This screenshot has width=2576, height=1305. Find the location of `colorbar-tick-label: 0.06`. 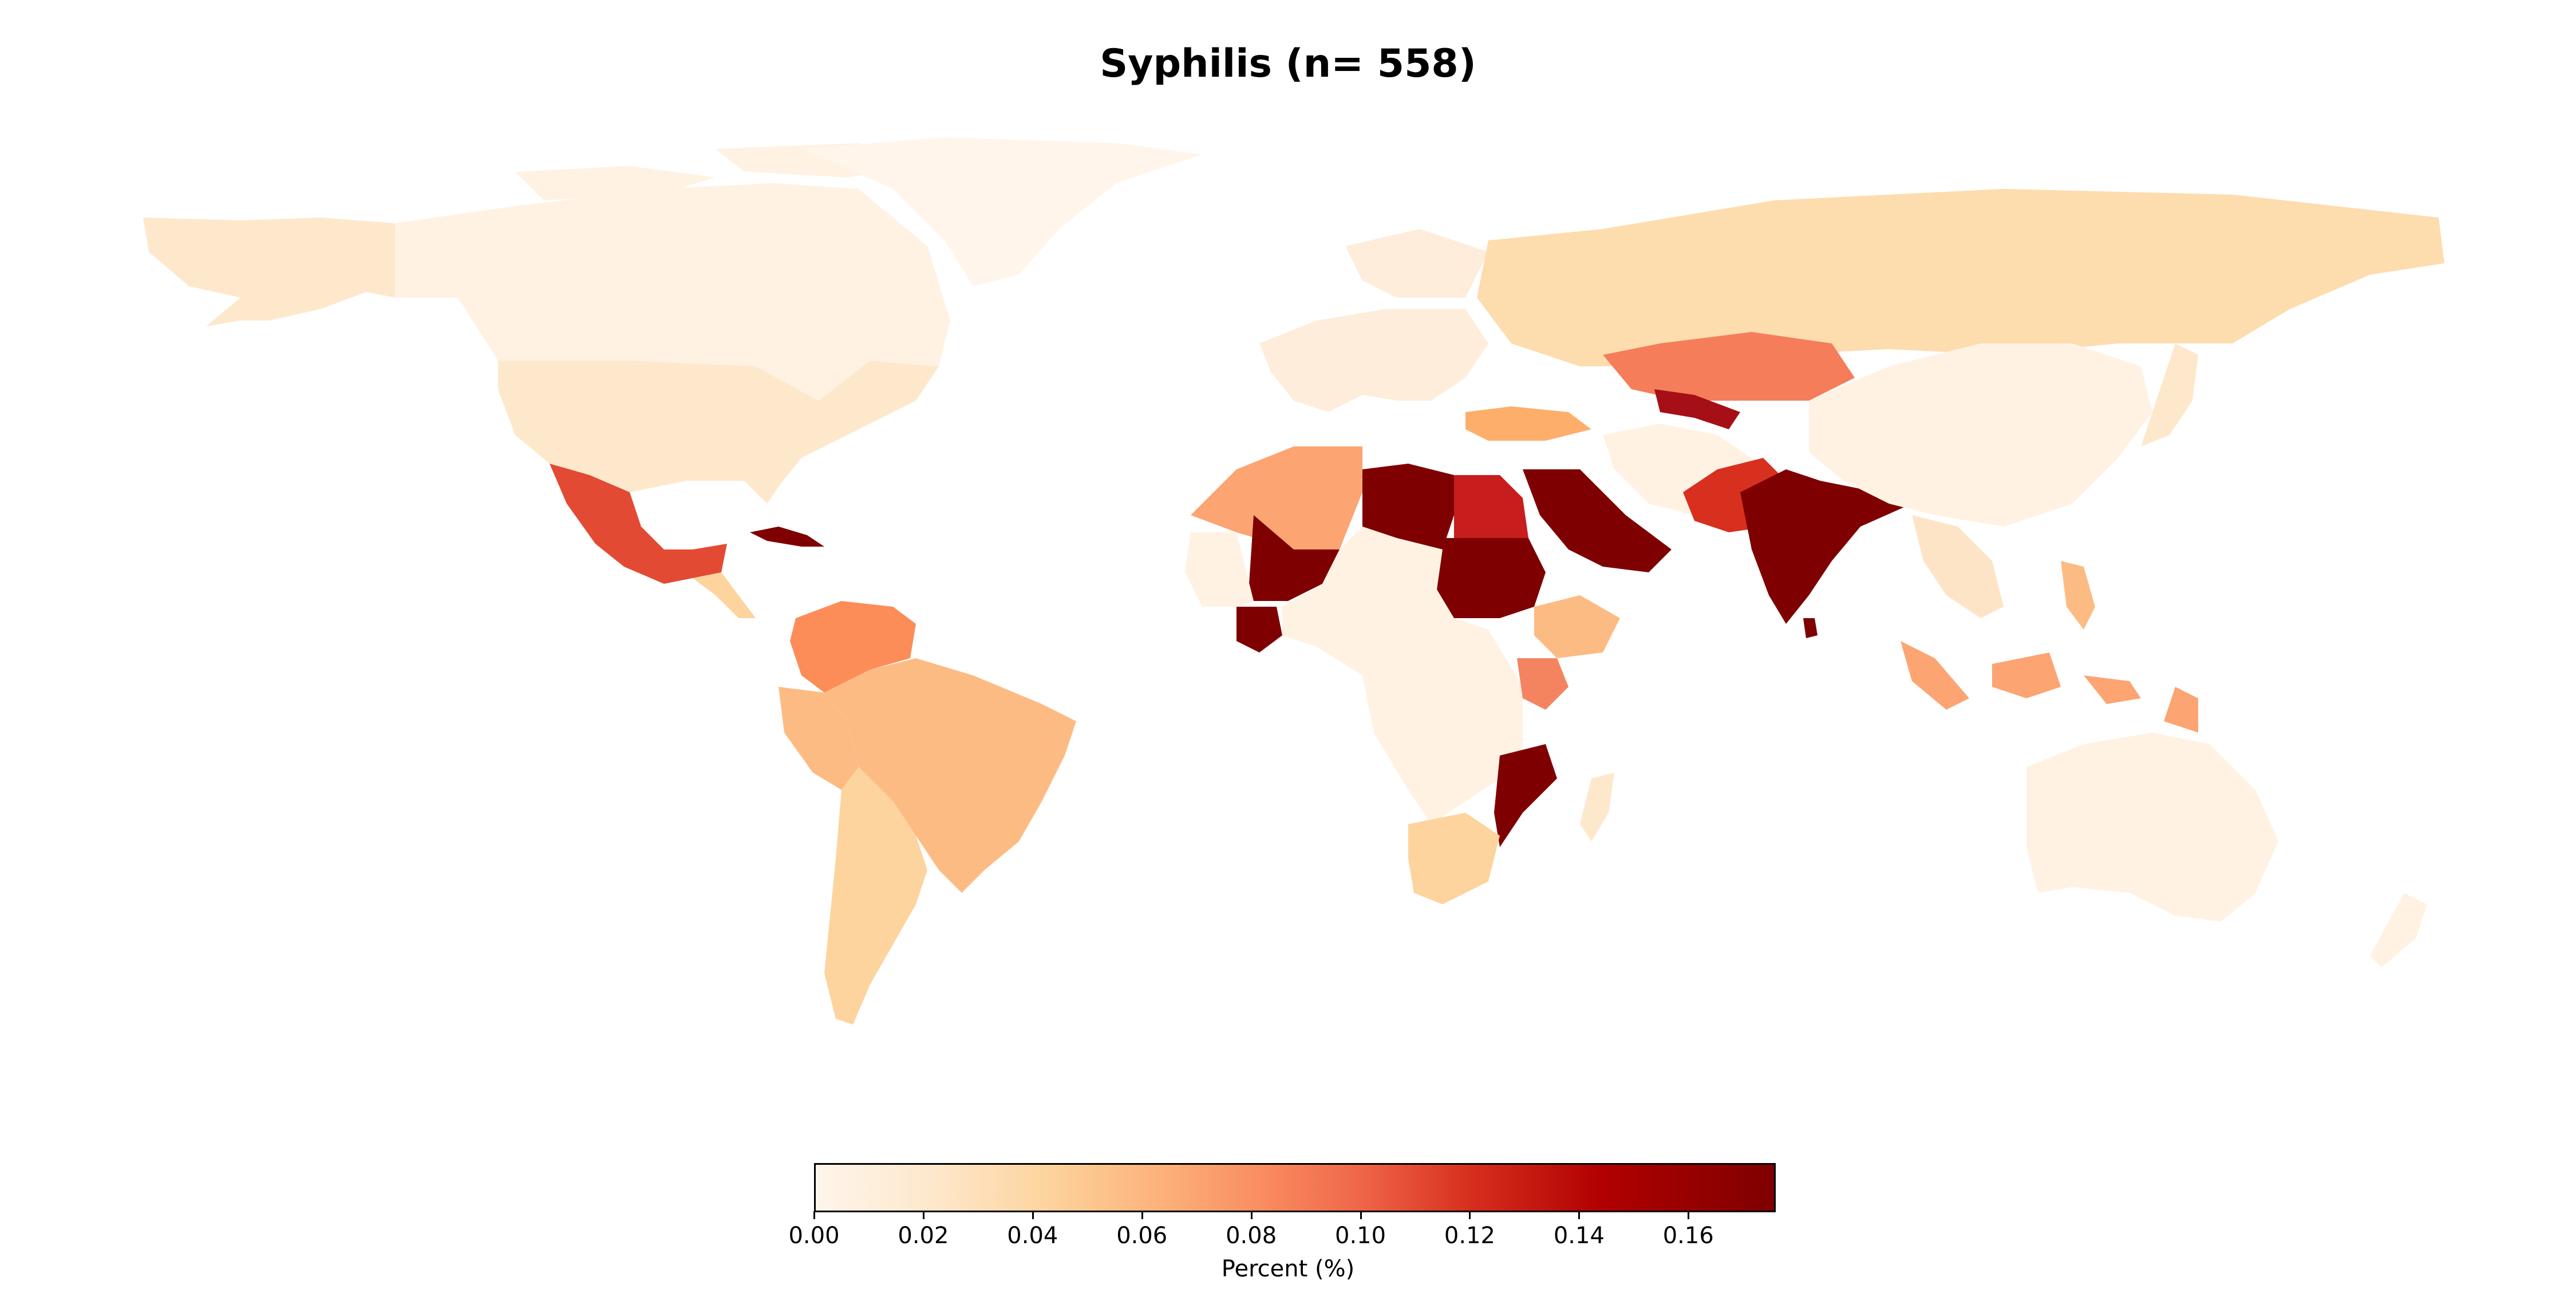

colorbar-tick-label: 0.06 is located at coordinates (1142, 1236).